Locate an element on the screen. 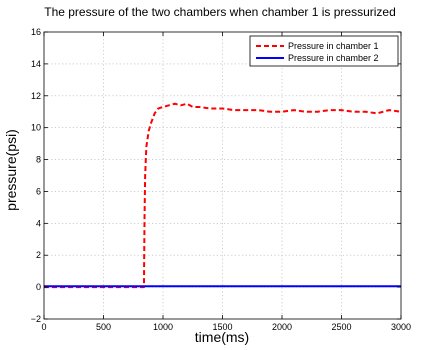  y-tick-label: 6 is located at coordinates (38, 191).